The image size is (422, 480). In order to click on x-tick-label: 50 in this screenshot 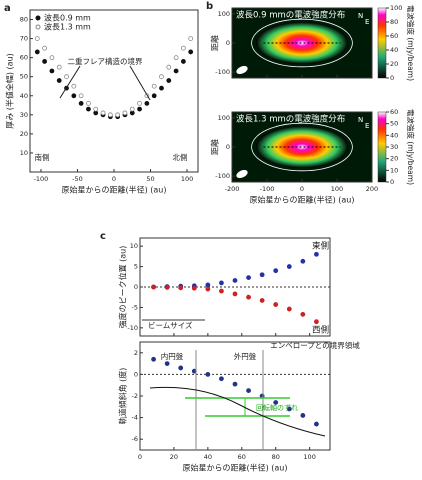, I will do `click(150, 179)`.